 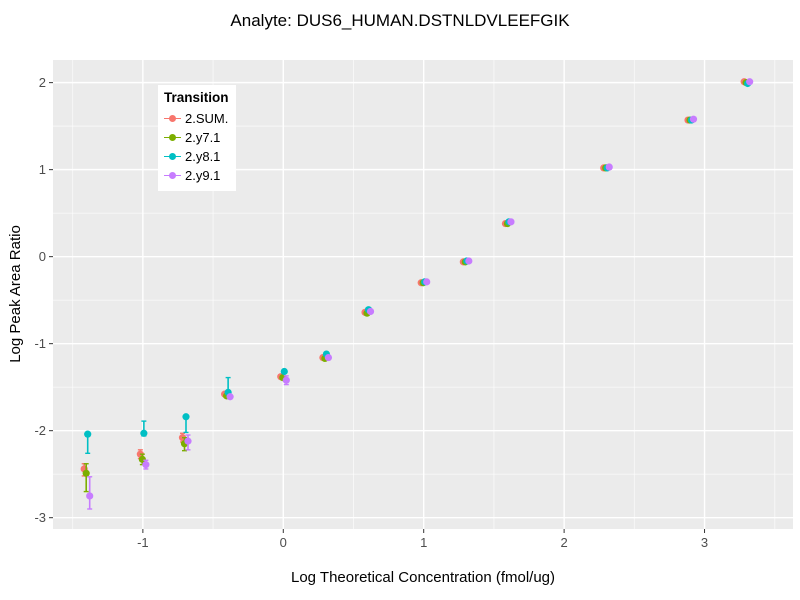 What do you see at coordinates (704, 542) in the screenshot?
I see `x-tick-label: 3` at bounding box center [704, 542].